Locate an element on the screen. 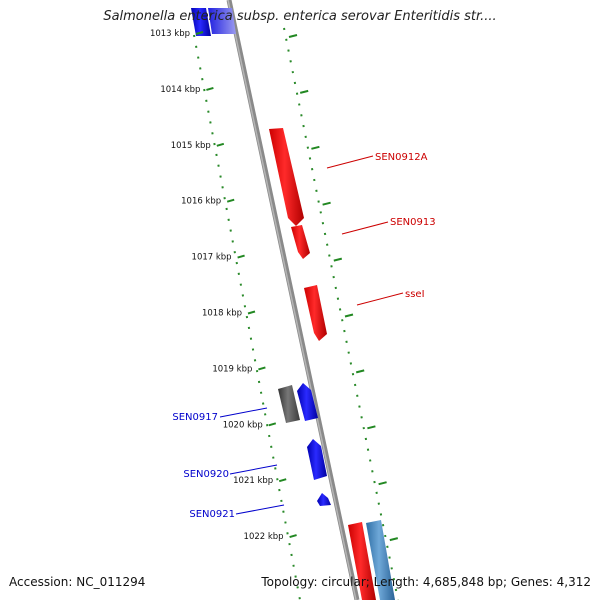 The width and height of the screenshot is (600, 600). gene-sen0913 is located at coordinates (300, 242).